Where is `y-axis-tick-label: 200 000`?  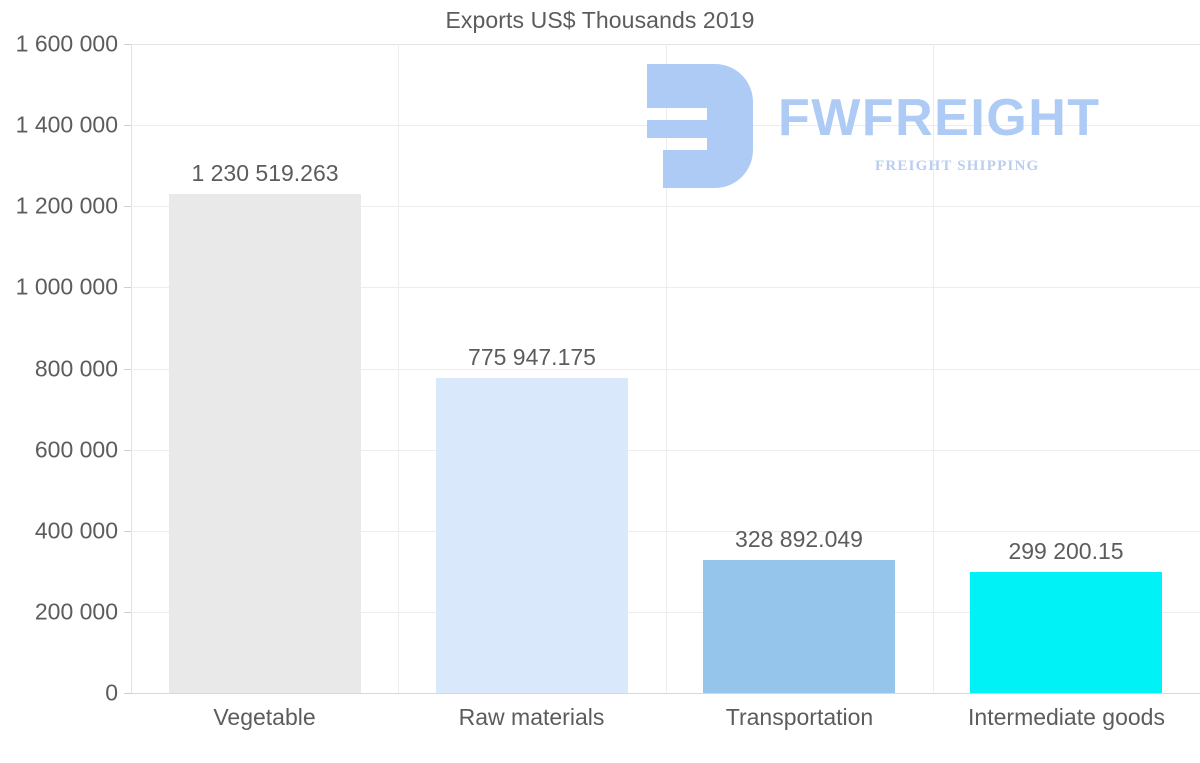
y-axis-tick-label: 200 000 is located at coordinates (76, 611).